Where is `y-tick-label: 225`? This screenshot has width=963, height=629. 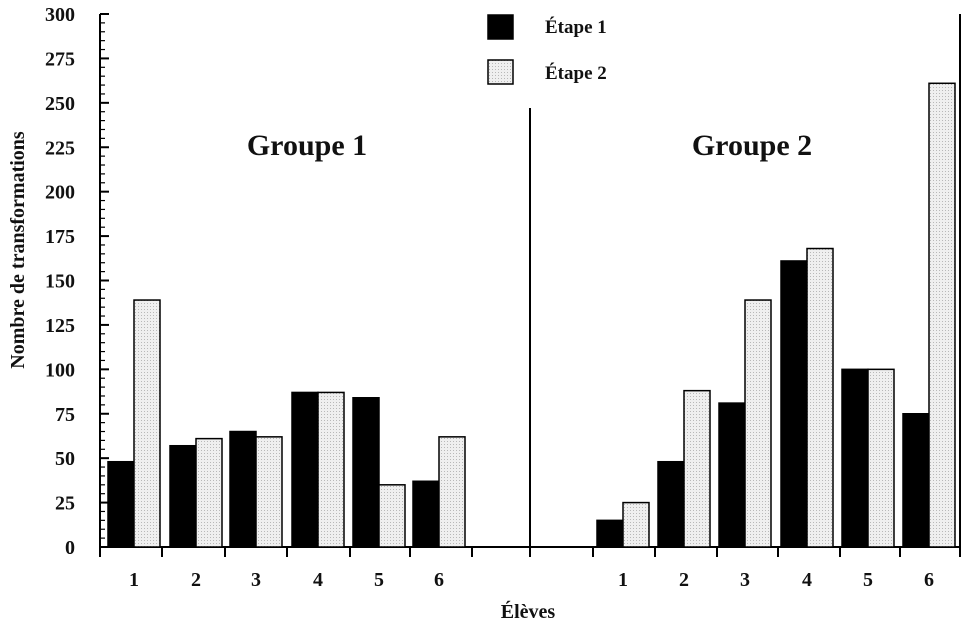 y-tick-label: 225 is located at coordinates (60, 148).